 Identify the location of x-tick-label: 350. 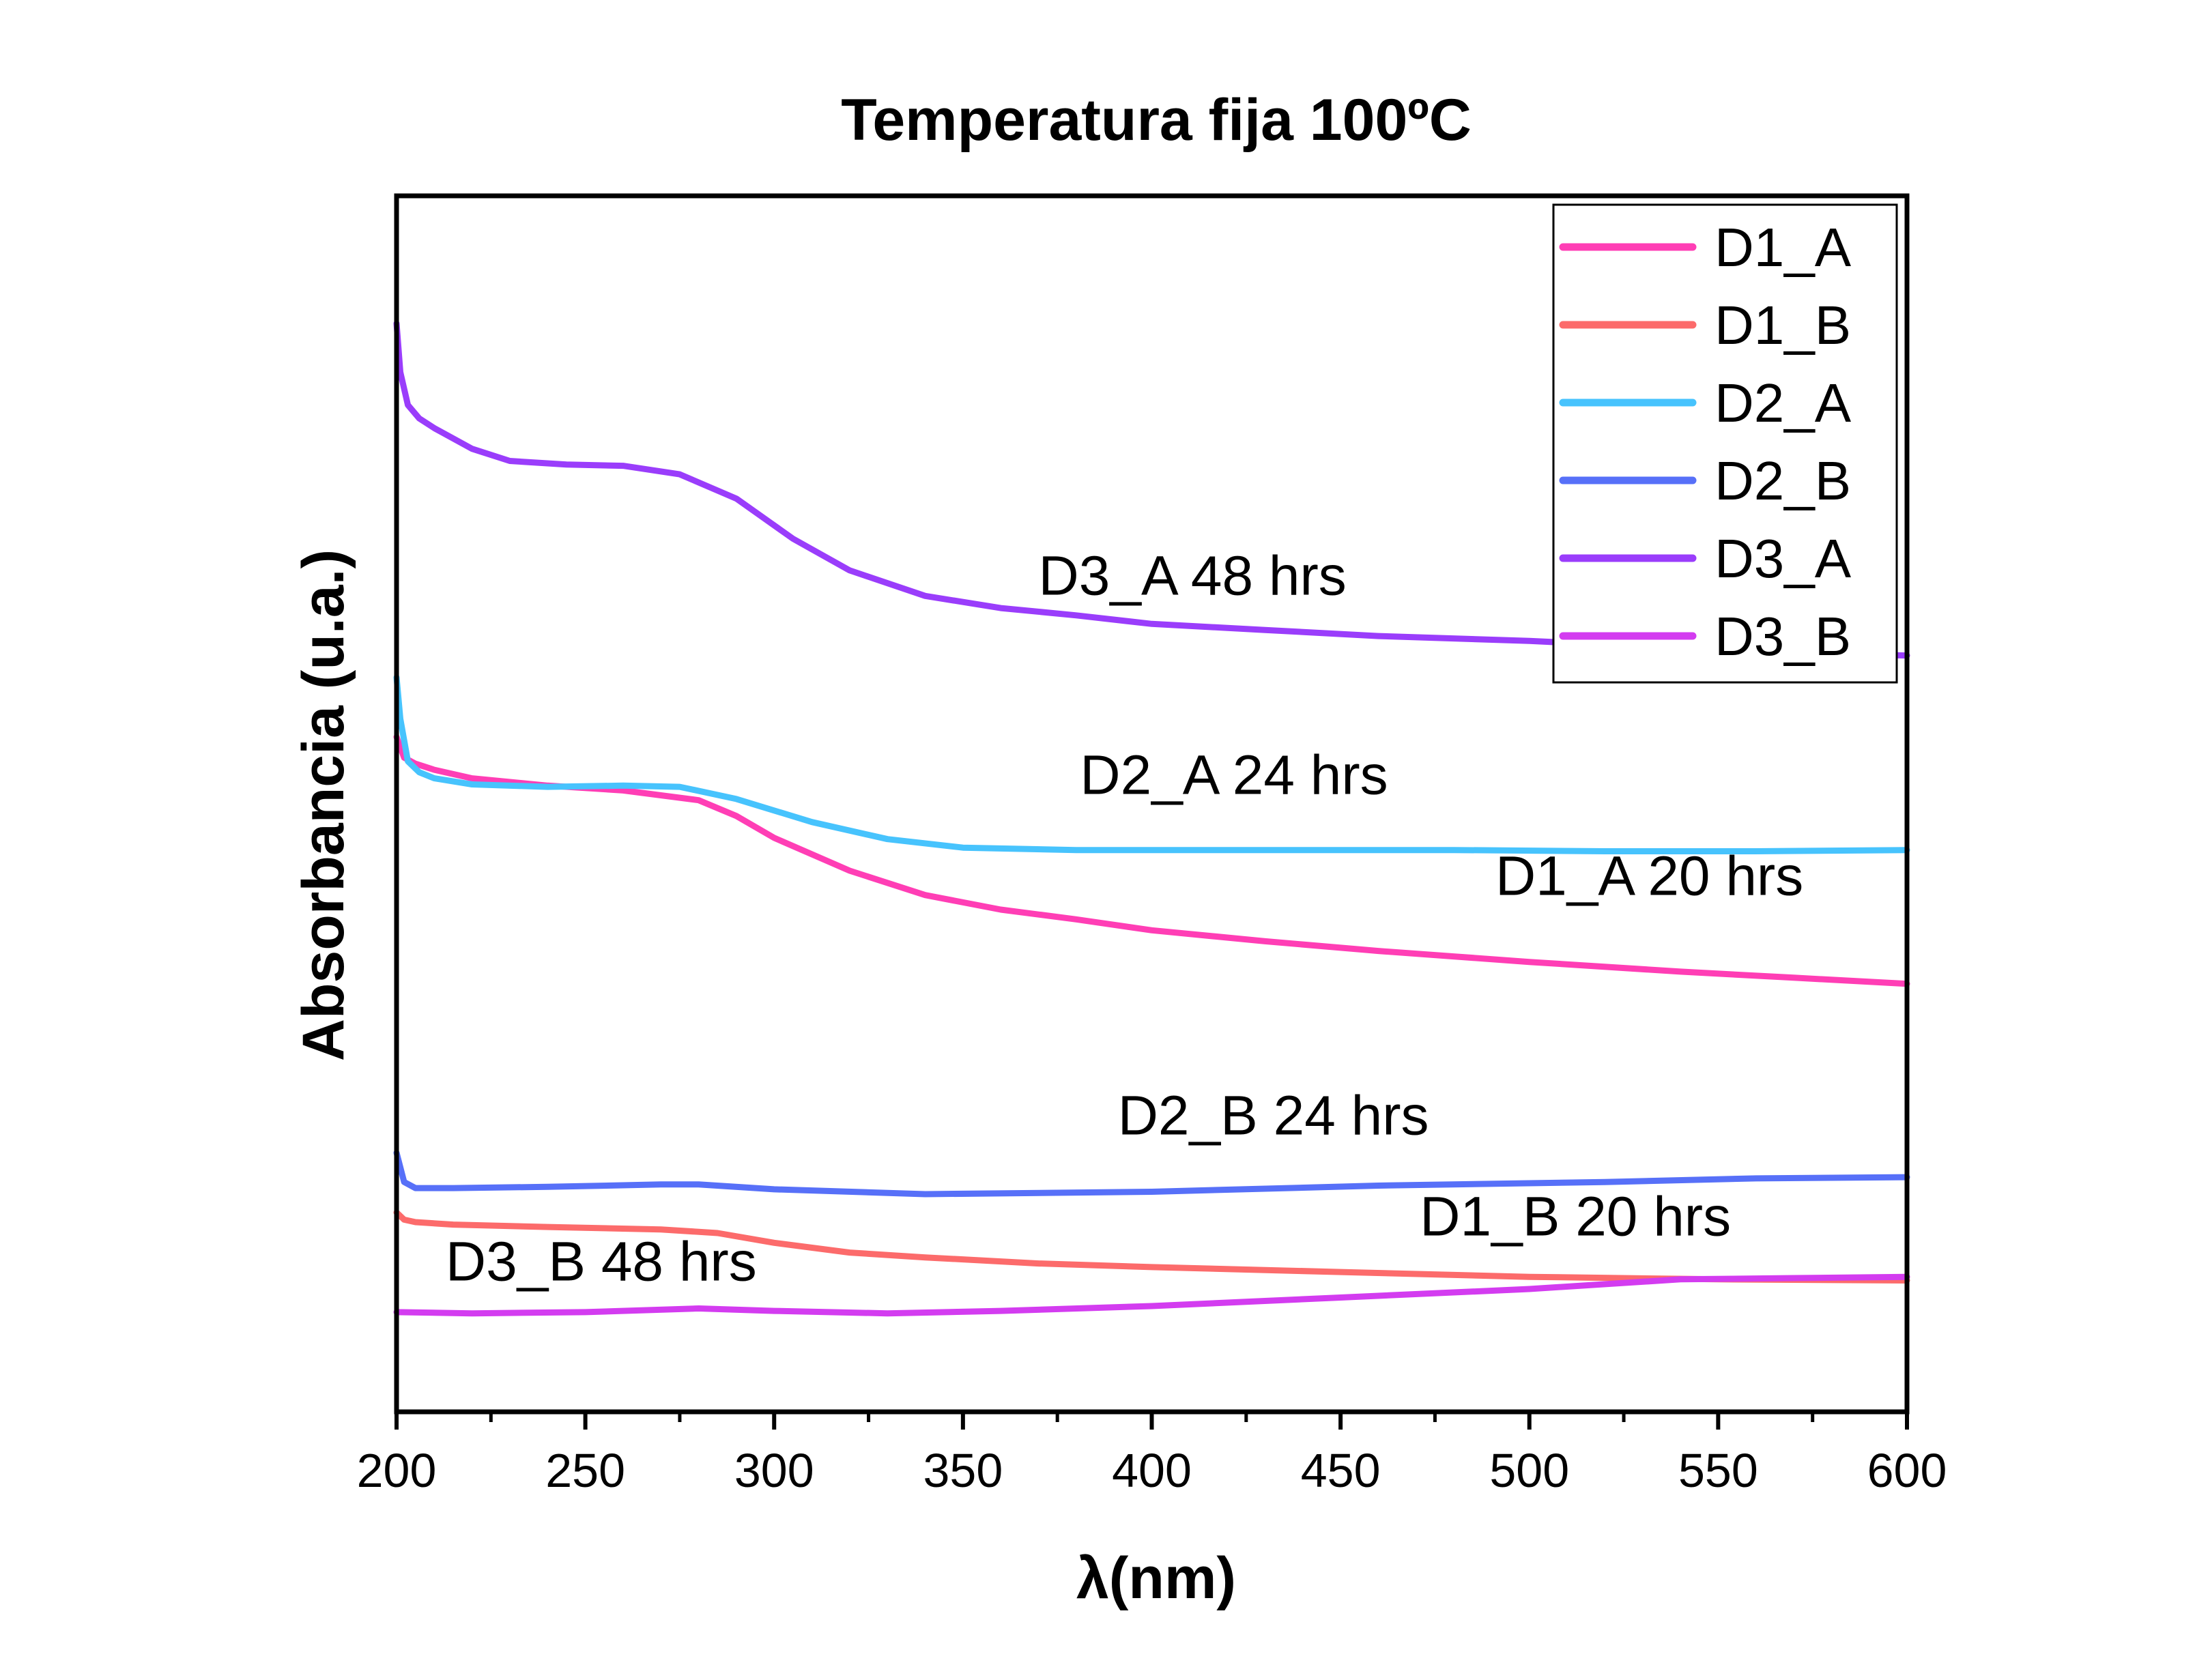
(963, 1470).